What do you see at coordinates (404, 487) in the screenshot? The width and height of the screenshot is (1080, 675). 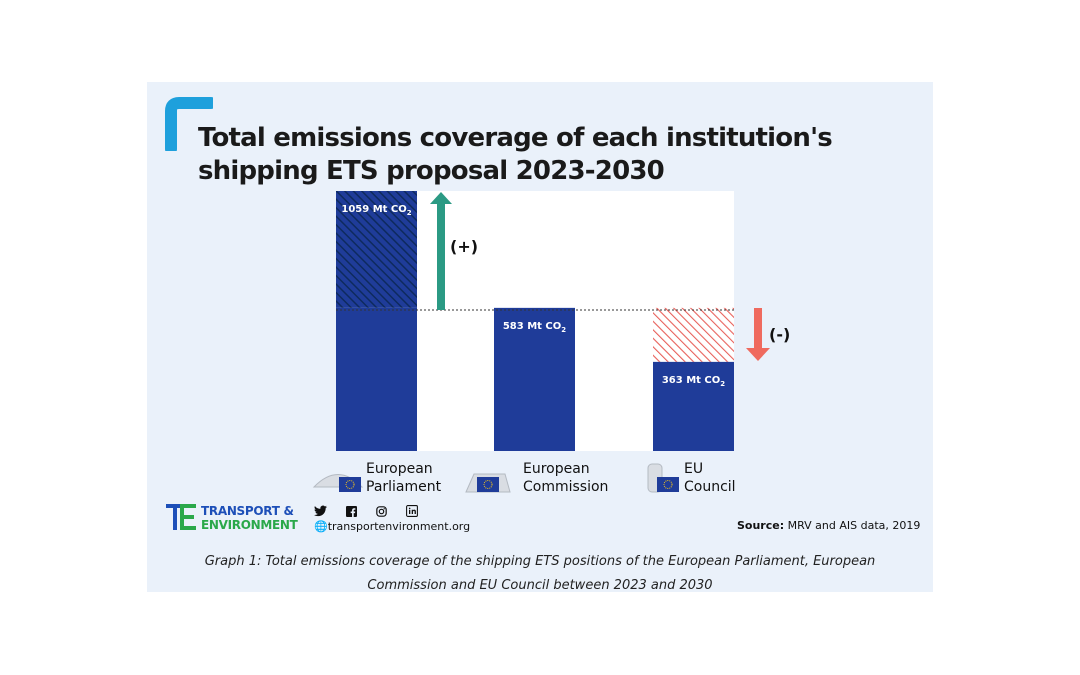 I see `institution-line2: Parliament` at bounding box center [404, 487].